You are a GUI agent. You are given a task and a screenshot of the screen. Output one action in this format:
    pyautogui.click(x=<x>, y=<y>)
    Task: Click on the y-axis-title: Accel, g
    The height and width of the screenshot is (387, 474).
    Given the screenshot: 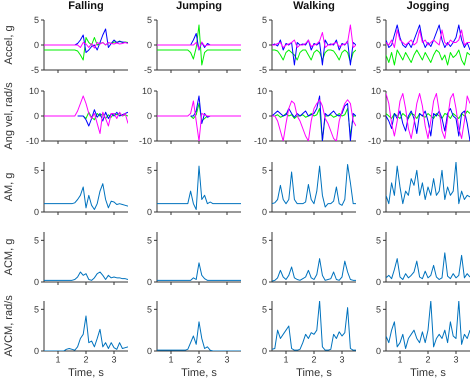 What is the action you would take?
    pyautogui.click(x=9, y=45)
    